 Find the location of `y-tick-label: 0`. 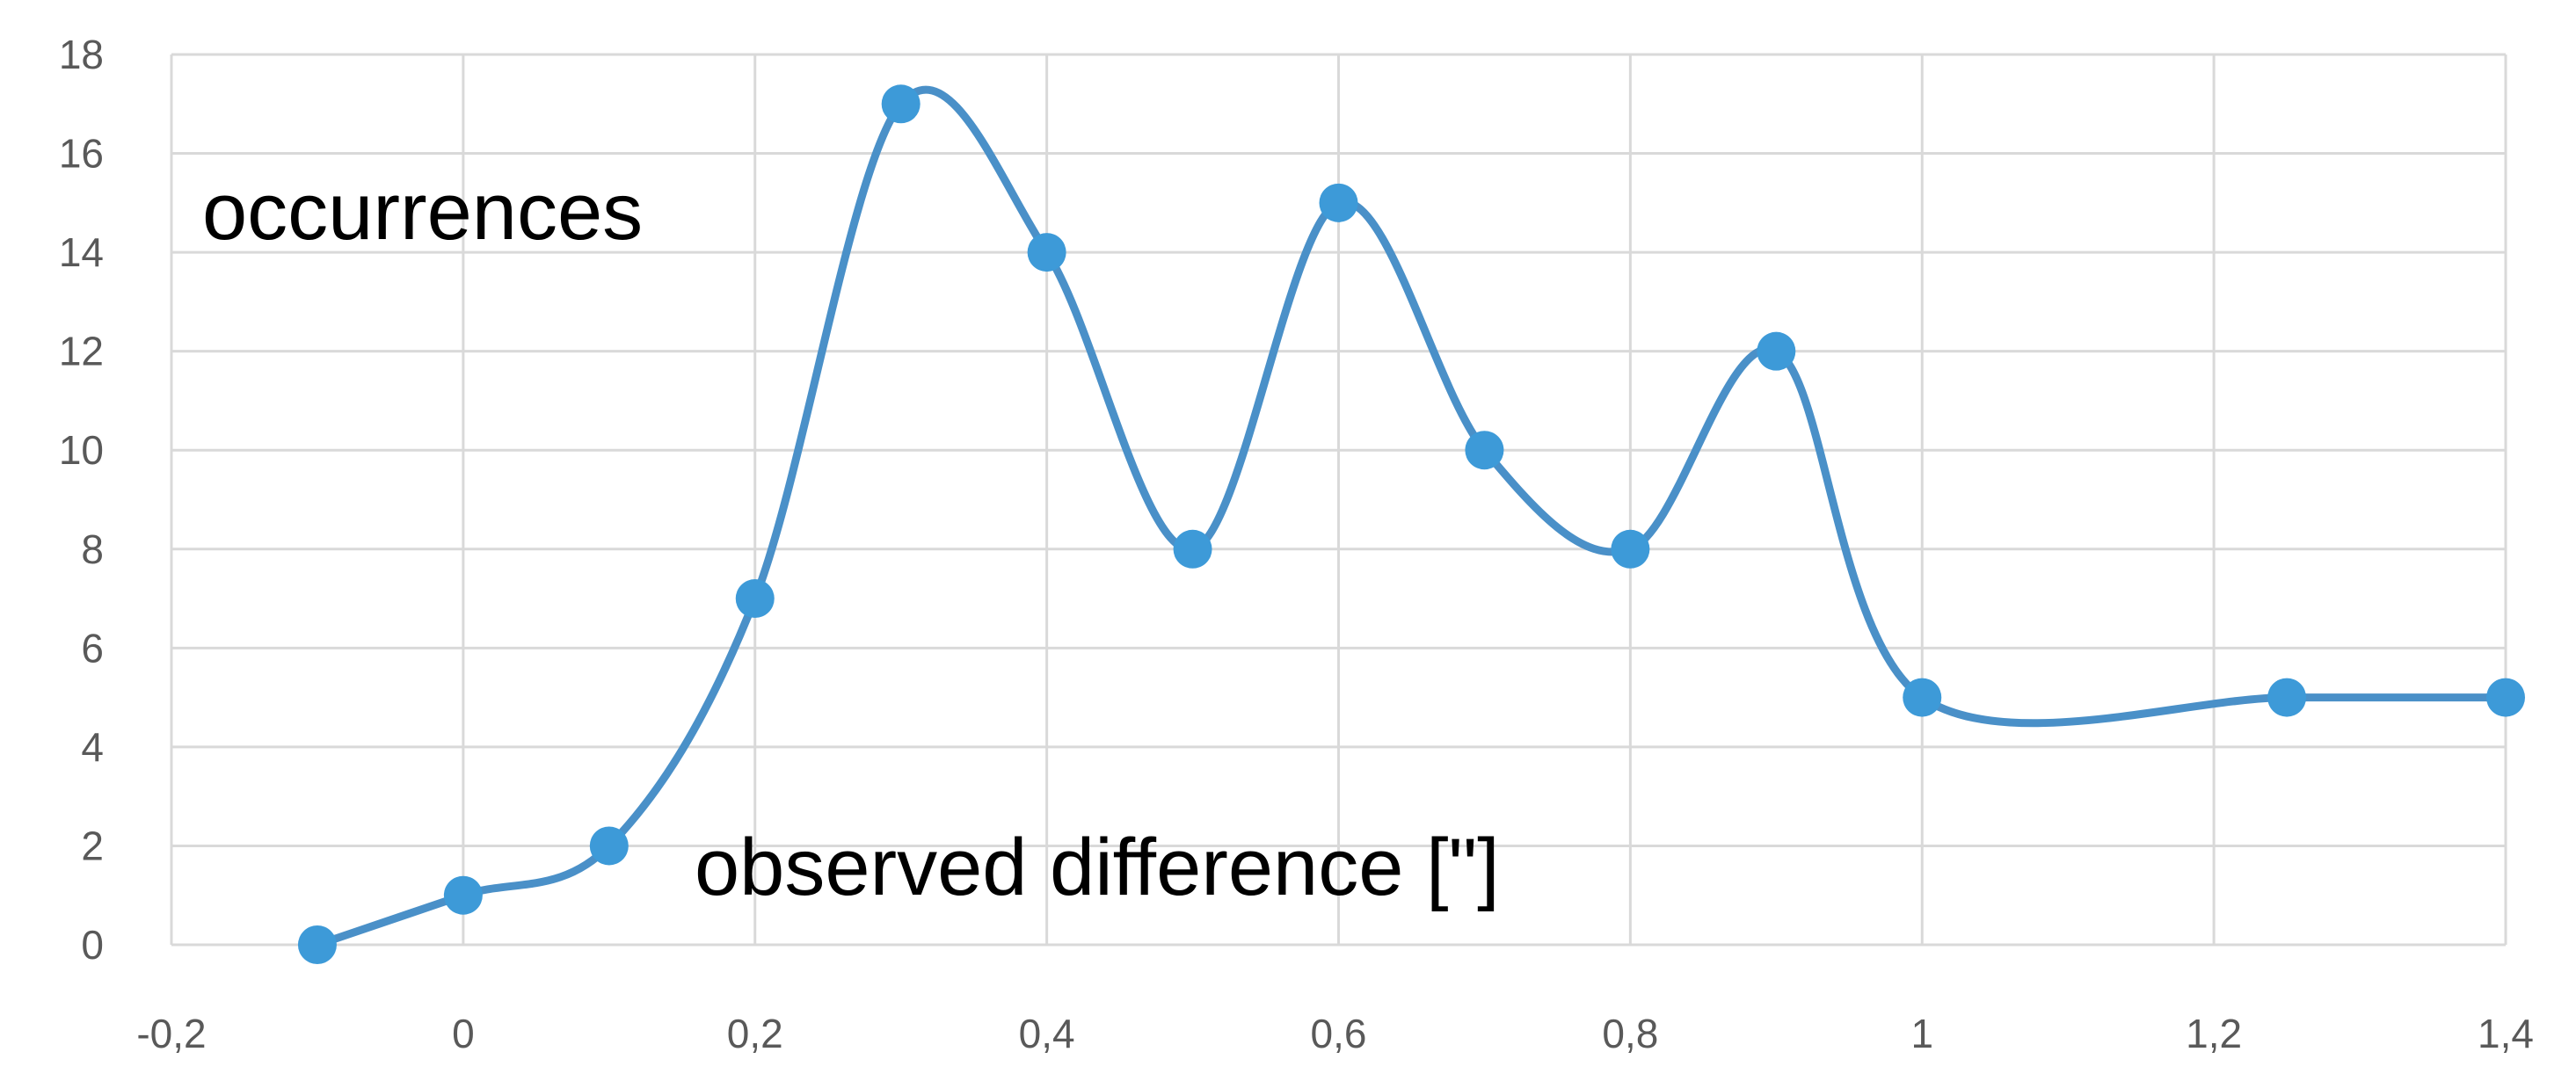

y-tick-label: 0 is located at coordinates (92, 945).